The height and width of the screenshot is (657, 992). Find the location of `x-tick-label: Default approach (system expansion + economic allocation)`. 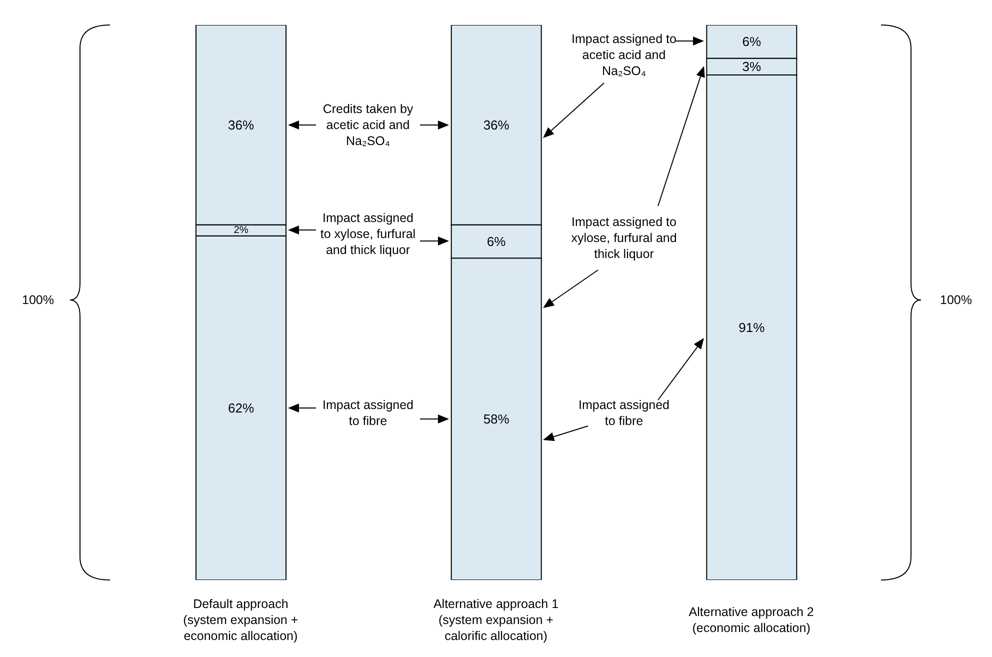

x-tick-label: Default approach (system expansion + economic allocation) is located at coordinates (240, 620).